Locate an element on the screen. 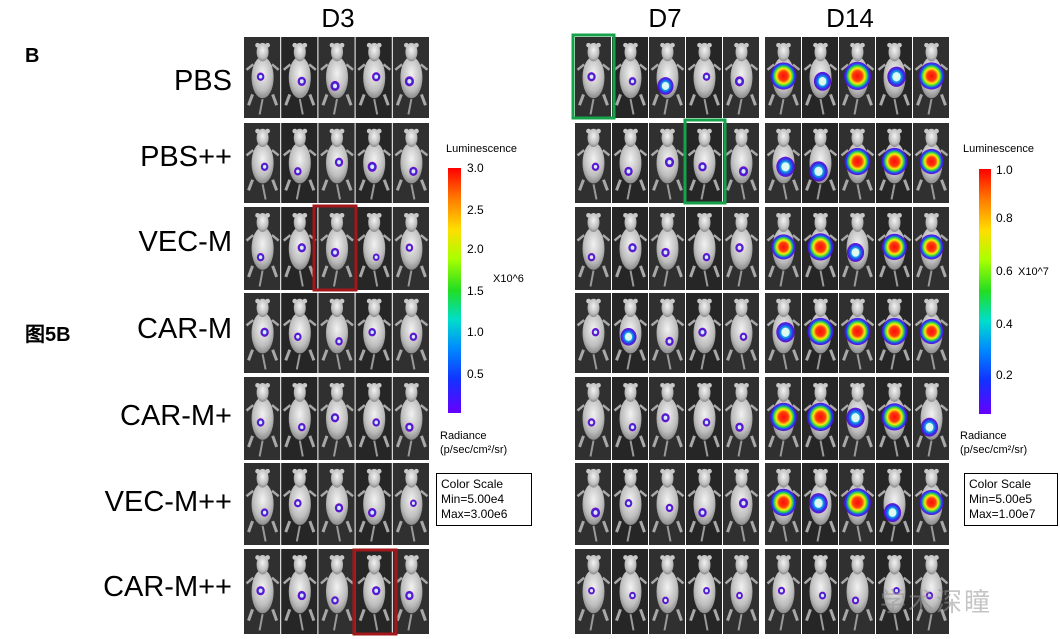 The height and width of the screenshot is (639, 1060). highlight-box-red-carmplusplus-d3 is located at coordinates (375, 592).